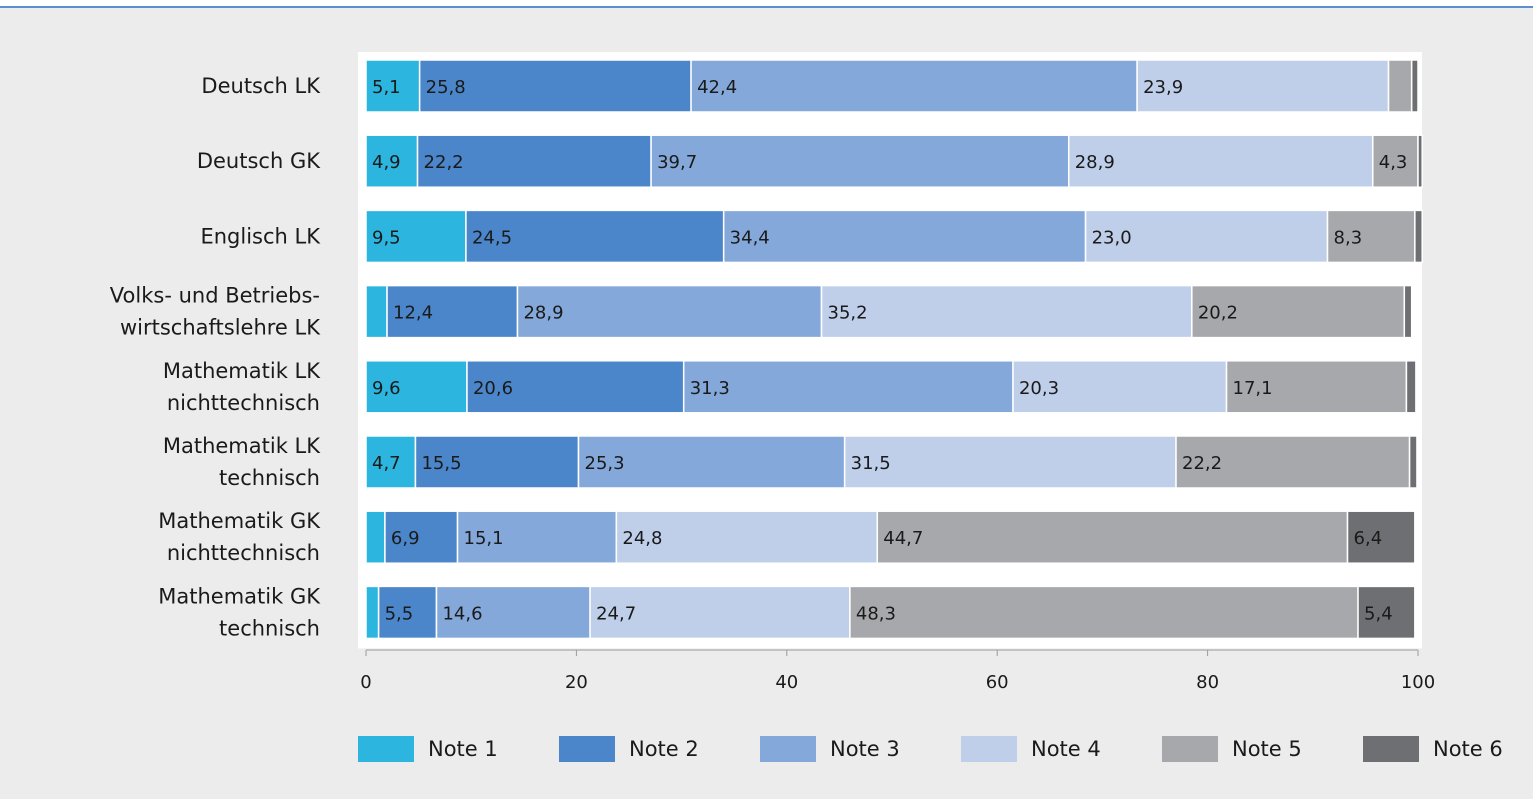 This screenshot has height=799, width=1533. Describe the element at coordinates (243, 403) in the screenshot. I see `category-label: nichttechnisch` at that location.